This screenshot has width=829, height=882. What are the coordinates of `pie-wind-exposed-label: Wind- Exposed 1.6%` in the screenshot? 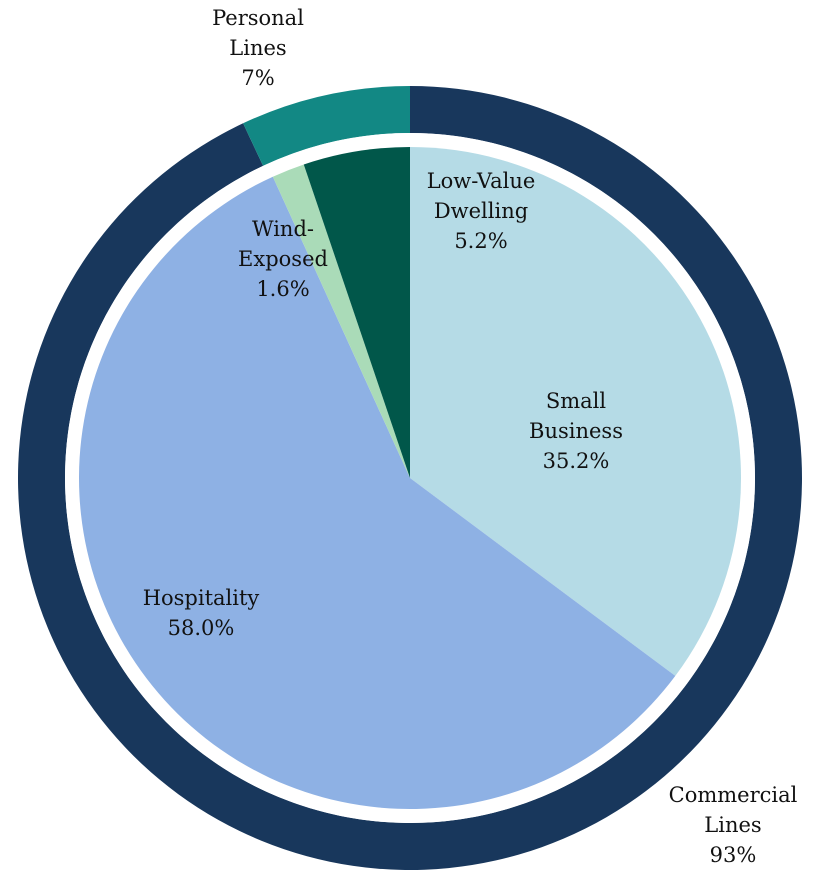 It's located at (283, 259).